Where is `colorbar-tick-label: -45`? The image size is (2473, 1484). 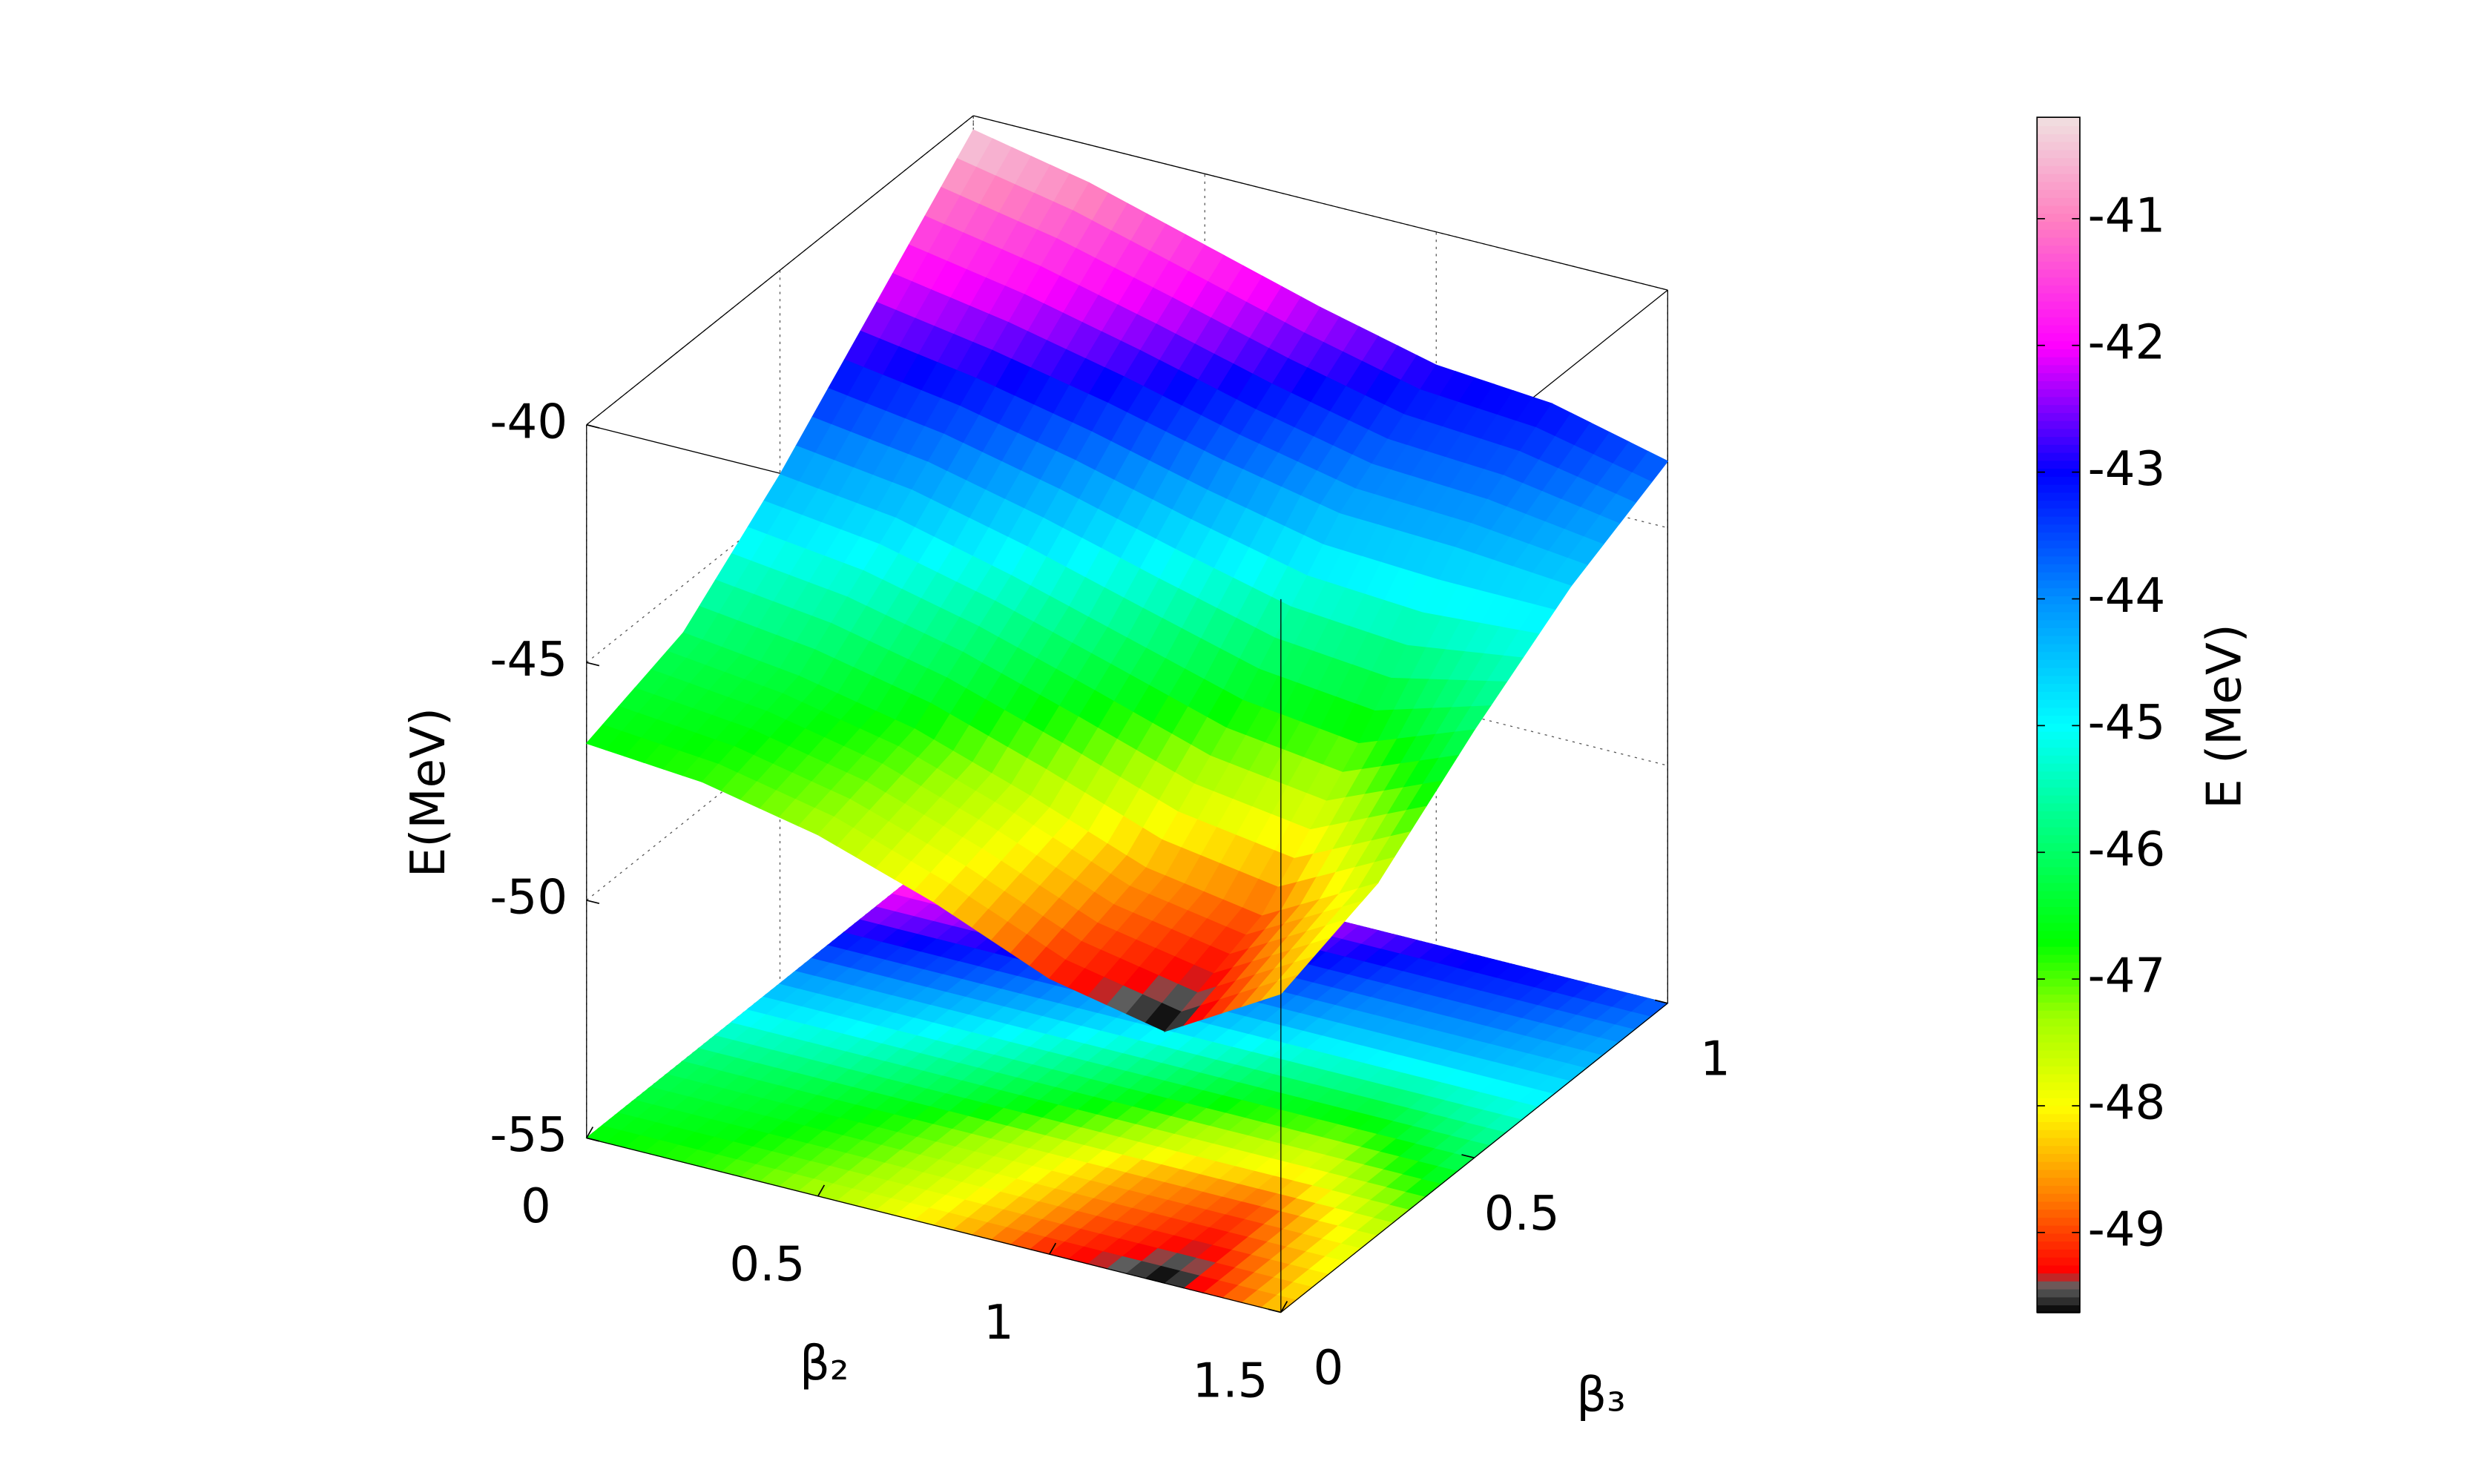
colorbar-tick-label: -45 is located at coordinates (2127, 723).